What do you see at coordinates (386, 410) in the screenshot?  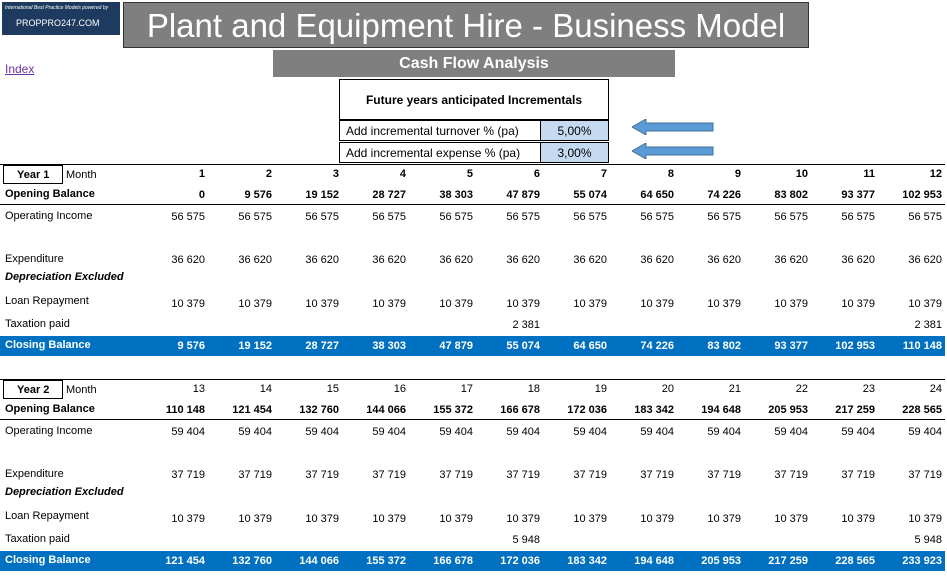 I see `value-cell: 144 066` at bounding box center [386, 410].